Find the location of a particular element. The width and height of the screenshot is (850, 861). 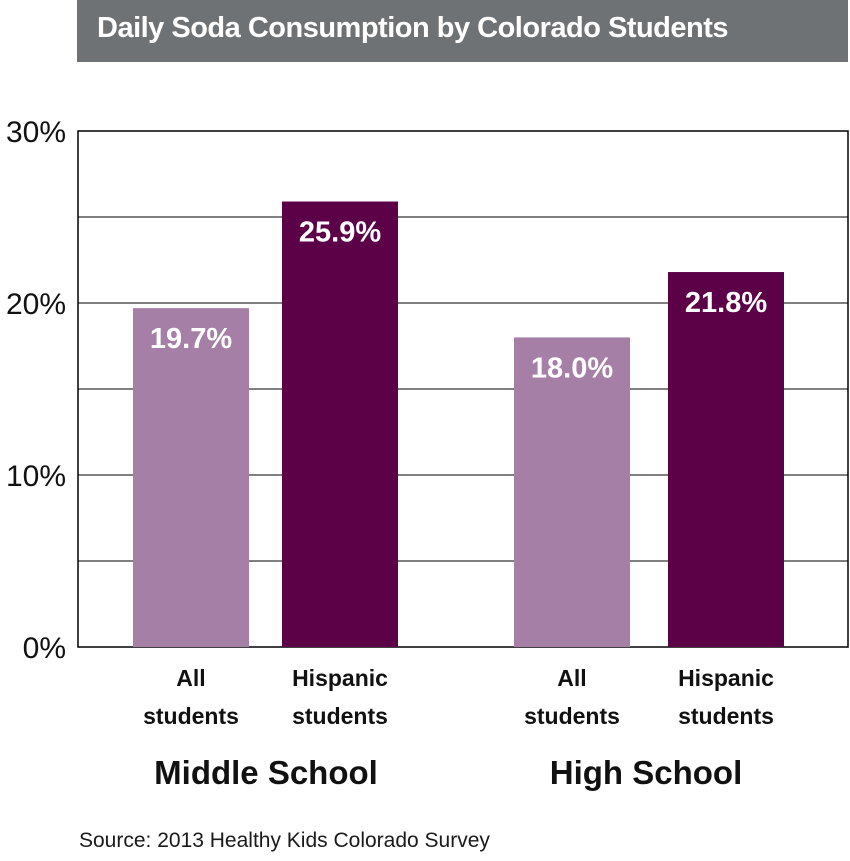

group-label: High School is located at coordinates (646, 772).